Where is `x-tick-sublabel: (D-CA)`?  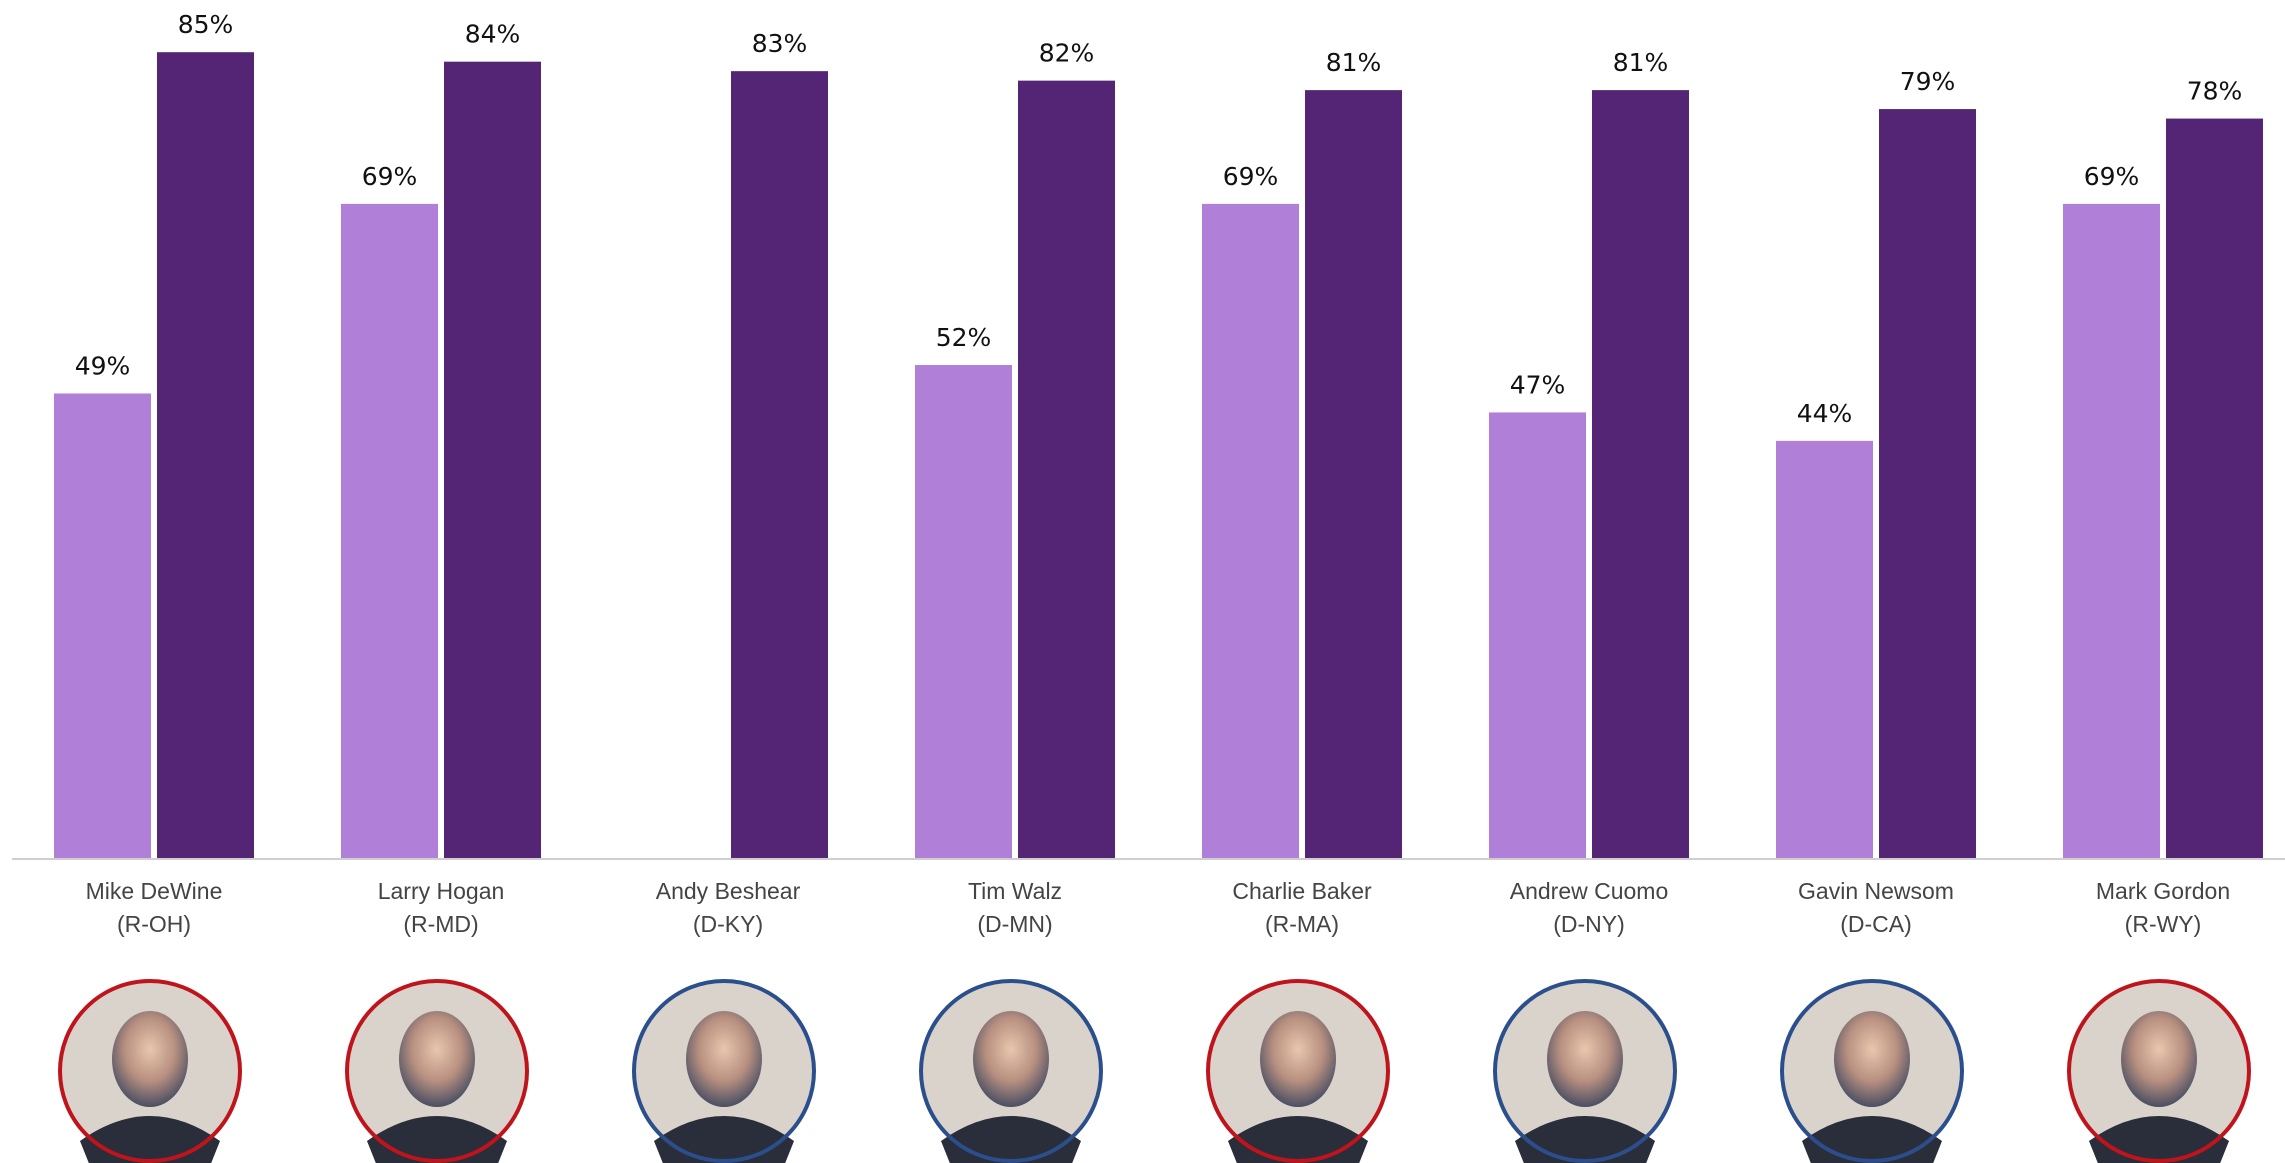
x-tick-sublabel: (D-CA) is located at coordinates (1876, 924).